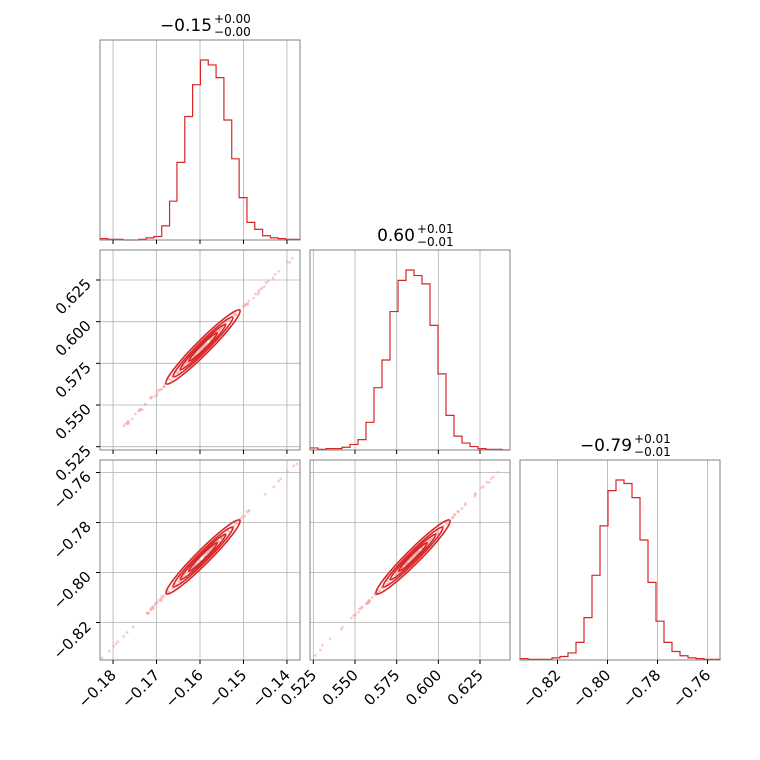  Describe the element at coordinates (140, 688) in the screenshot. I see `x-tick-label: −0.17` at that location.